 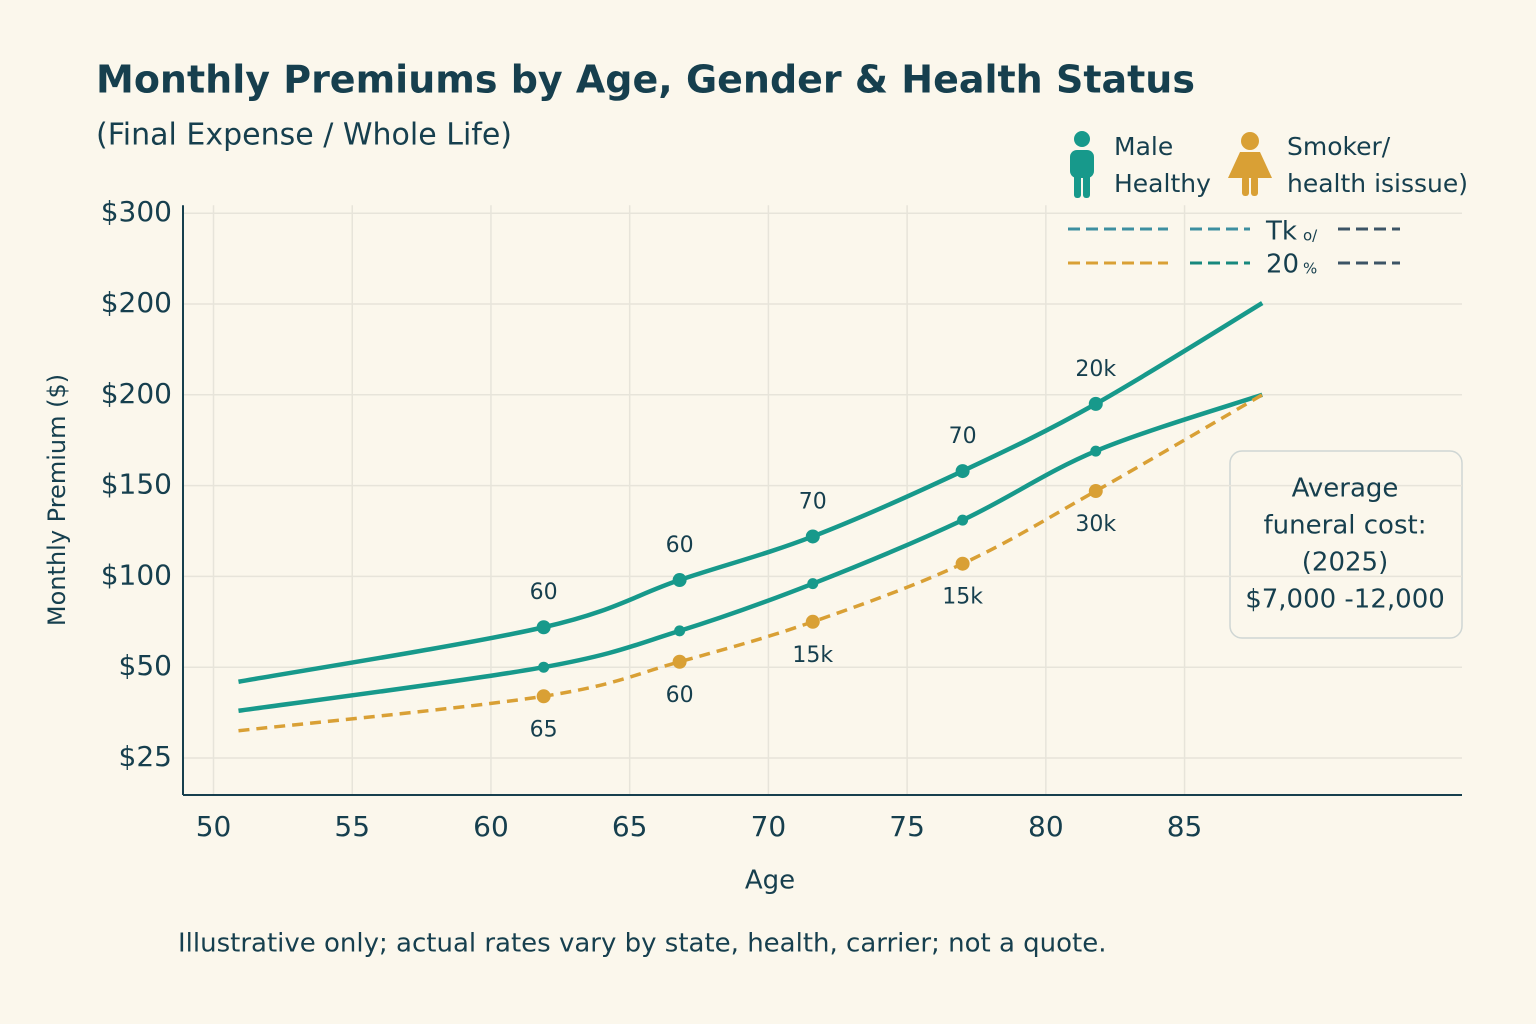 I want to click on callout-text: Average, so click(x=1345, y=489).